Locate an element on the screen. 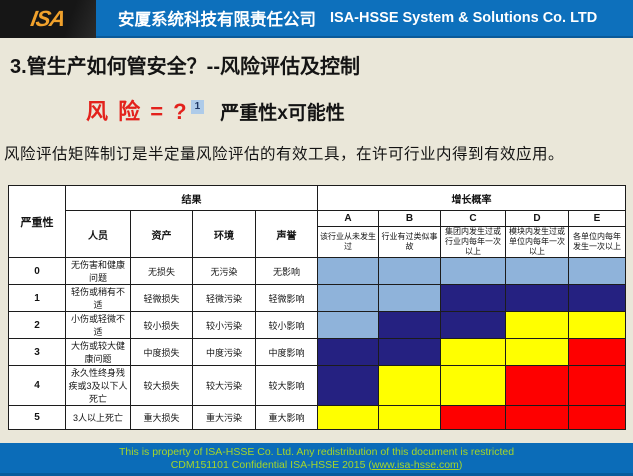 This screenshot has width=633, height=476. asset-cell: 中度损失 is located at coordinates (161, 352).